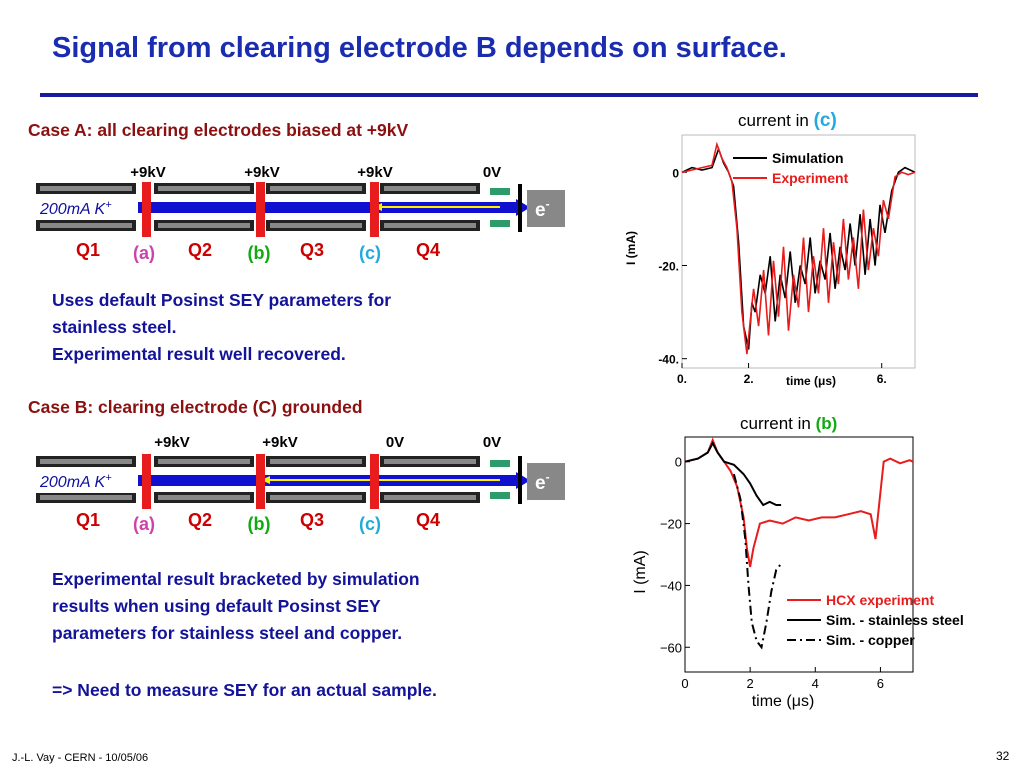  What do you see at coordinates (80, 758) in the screenshot?
I see `footer-author: J.-L. Vay - CERN - 10/05/06` at bounding box center [80, 758].